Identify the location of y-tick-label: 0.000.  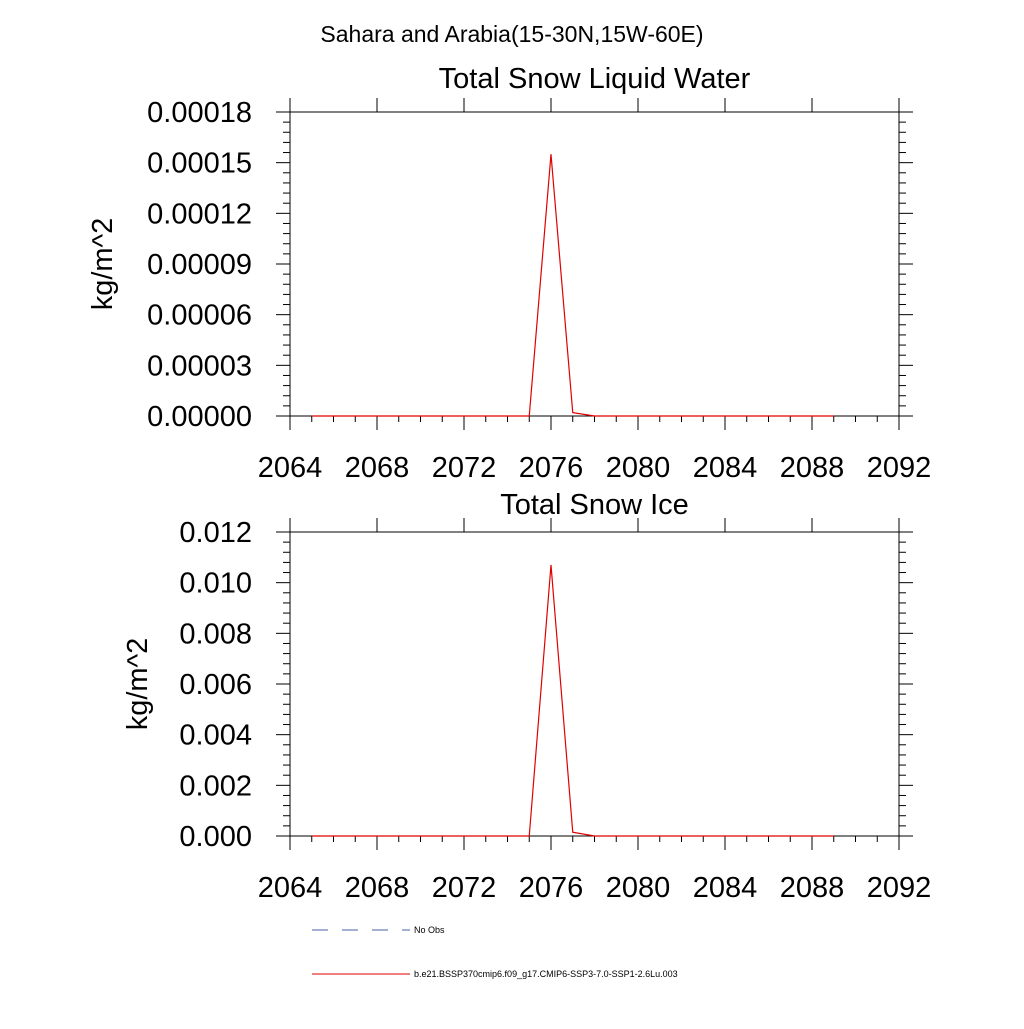
(215, 837).